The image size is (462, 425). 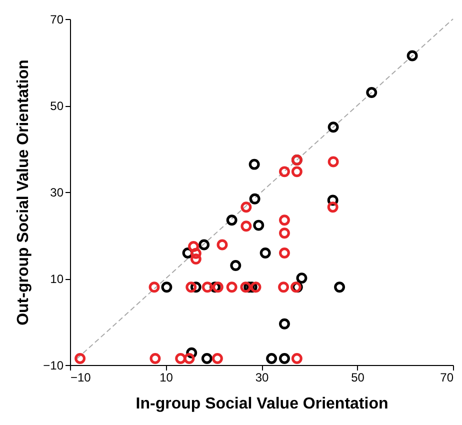 What do you see at coordinates (57, 193) in the screenshot?
I see `y-tick-label: 30` at bounding box center [57, 193].